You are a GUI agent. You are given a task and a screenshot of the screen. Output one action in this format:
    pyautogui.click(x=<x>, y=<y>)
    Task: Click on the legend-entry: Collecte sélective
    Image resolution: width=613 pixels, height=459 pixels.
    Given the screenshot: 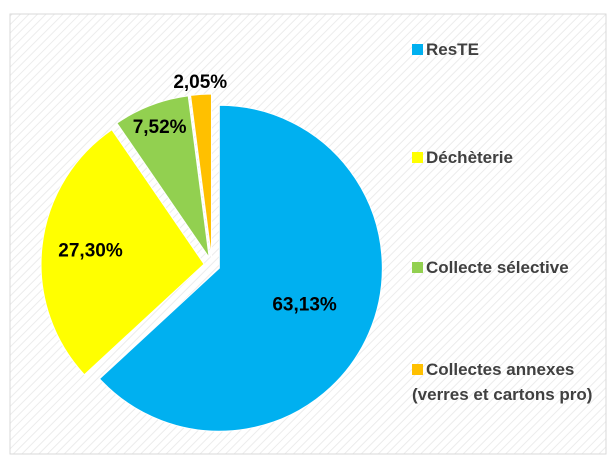 What is the action you would take?
    pyautogui.click(x=507, y=267)
    